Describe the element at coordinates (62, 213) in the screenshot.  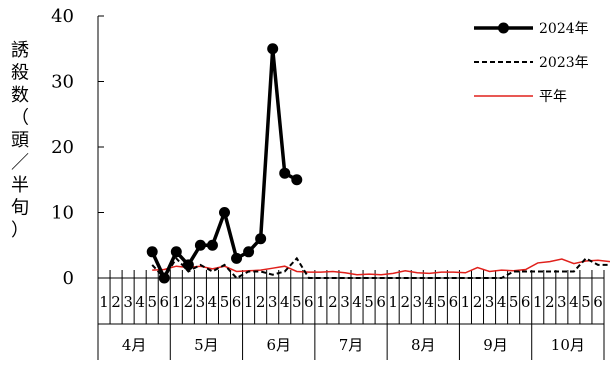
I see `y-tick-label: 10` at that location.